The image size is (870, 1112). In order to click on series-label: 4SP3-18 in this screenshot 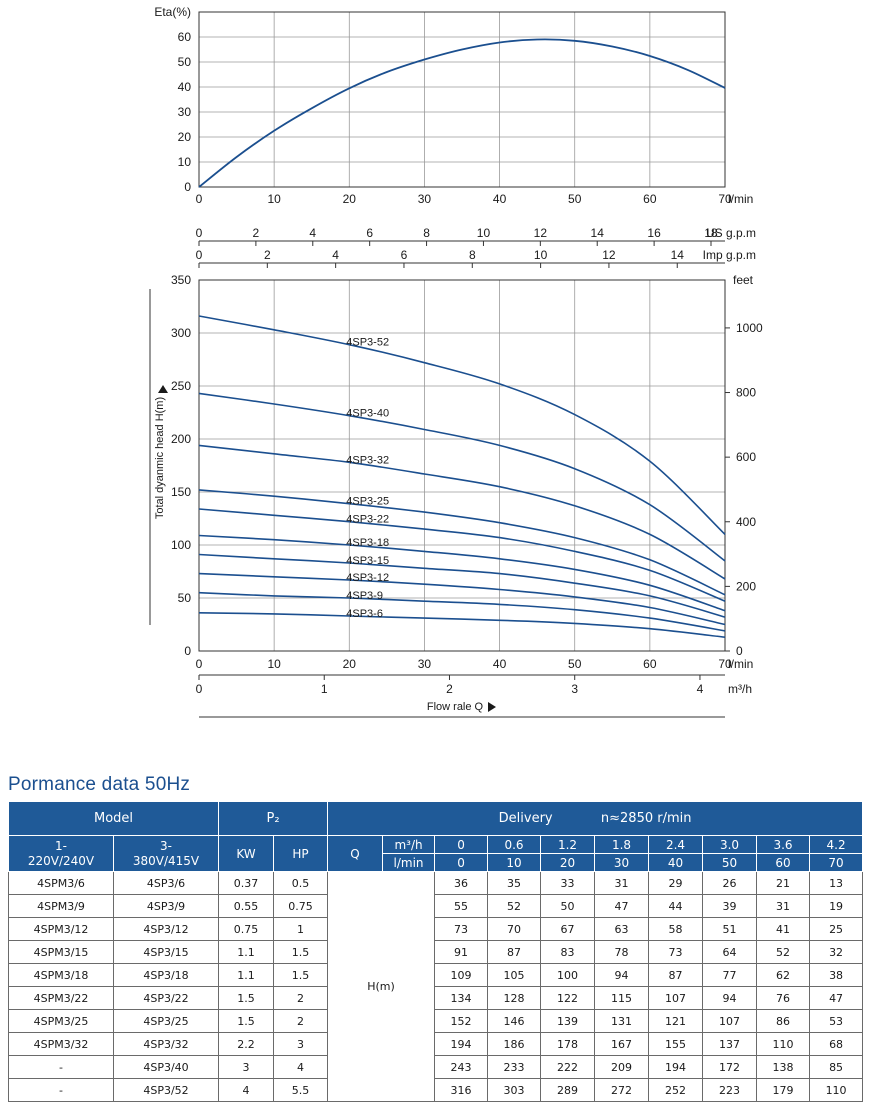, I will do `click(367, 543)`.